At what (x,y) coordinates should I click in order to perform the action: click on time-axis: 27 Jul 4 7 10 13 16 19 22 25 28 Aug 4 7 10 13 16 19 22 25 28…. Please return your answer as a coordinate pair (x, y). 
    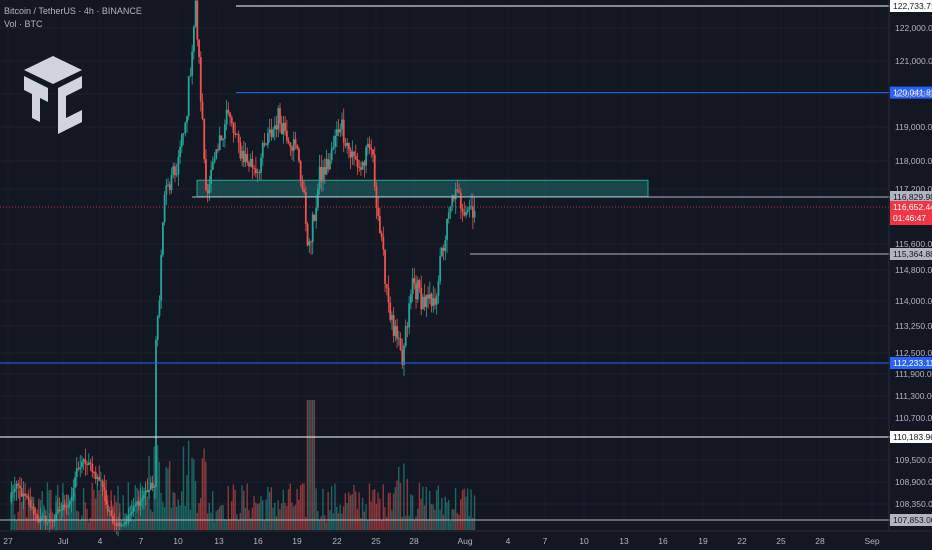
    Looking at the image, I should click on (466, 538).